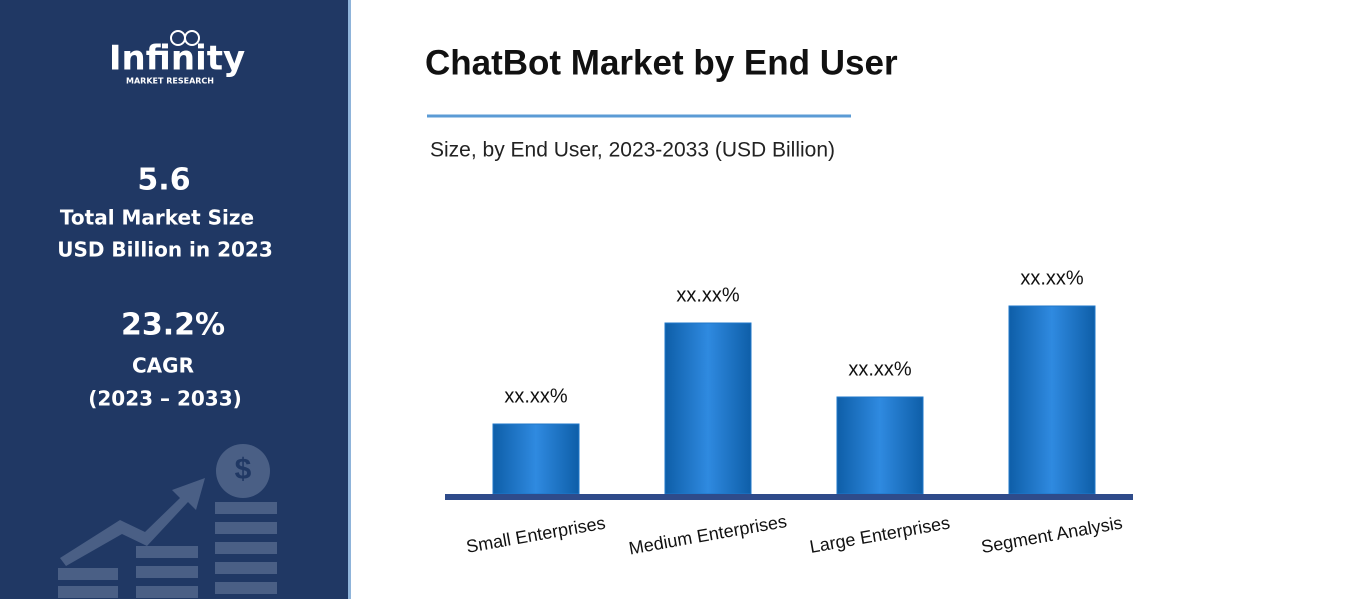  Describe the element at coordinates (1052, 534) in the screenshot. I see `x-tick-label: Segment Analysis` at that location.